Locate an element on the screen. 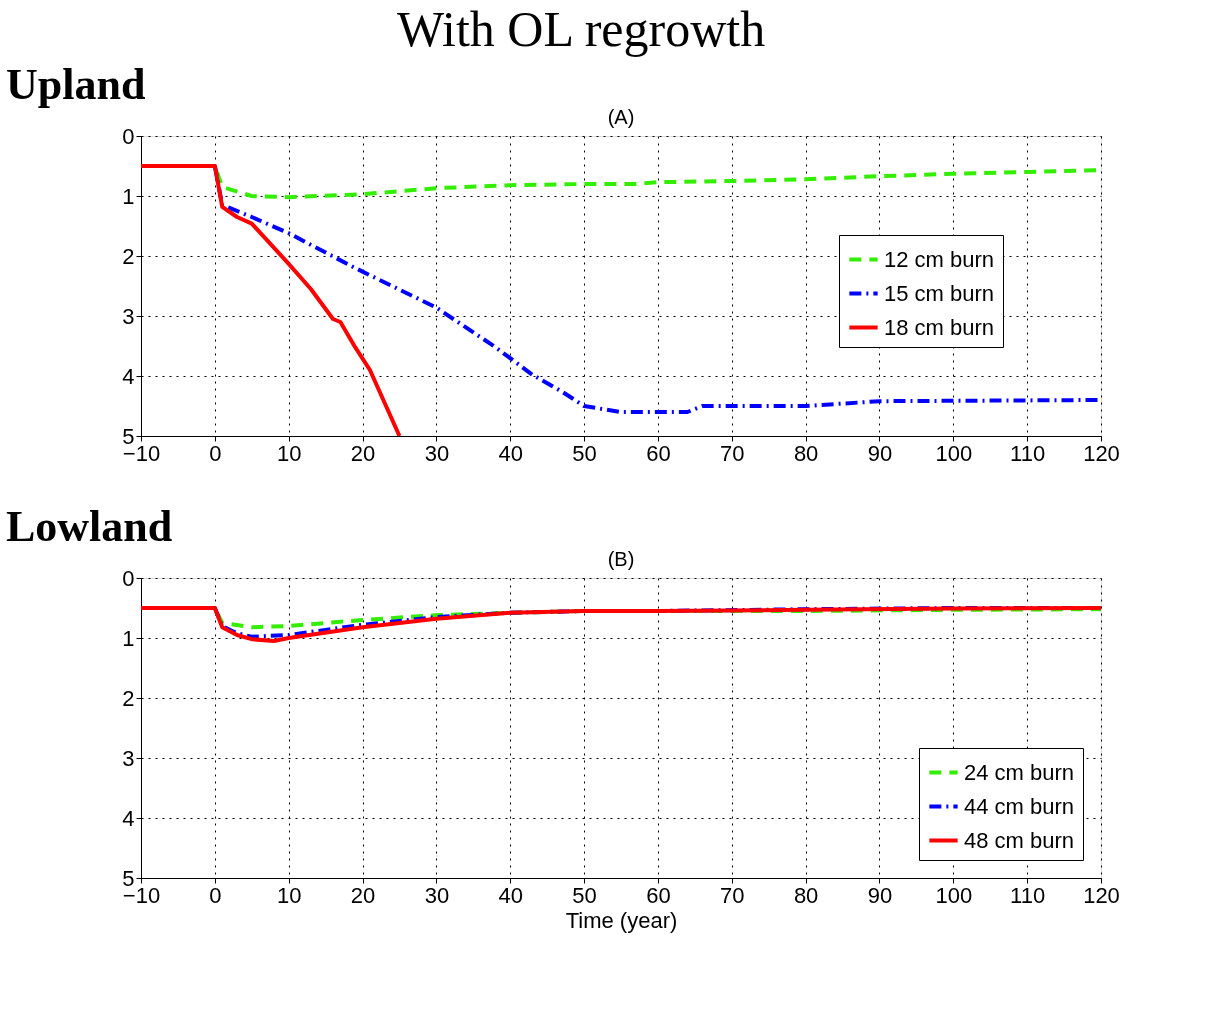 The height and width of the screenshot is (1033, 1212). legend-label: 15 cm burn is located at coordinates (939, 293).